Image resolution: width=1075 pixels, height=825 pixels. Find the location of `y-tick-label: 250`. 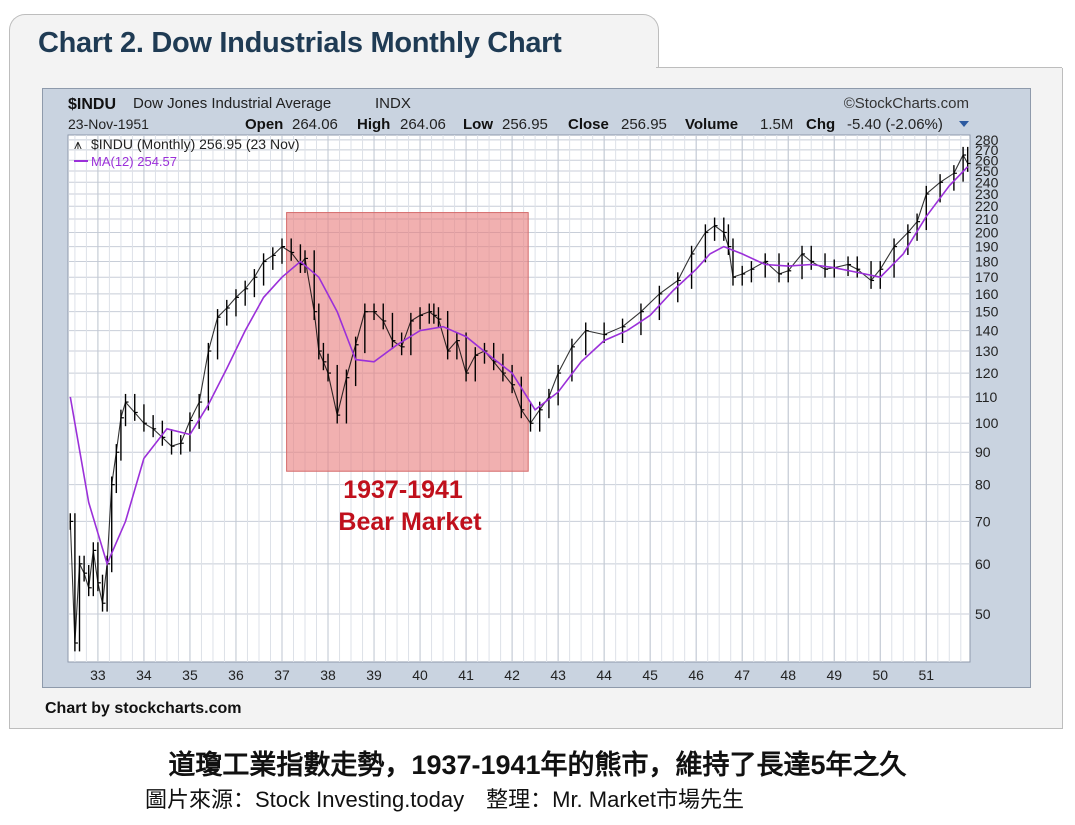

y-tick-label: 250 is located at coordinates (987, 171).